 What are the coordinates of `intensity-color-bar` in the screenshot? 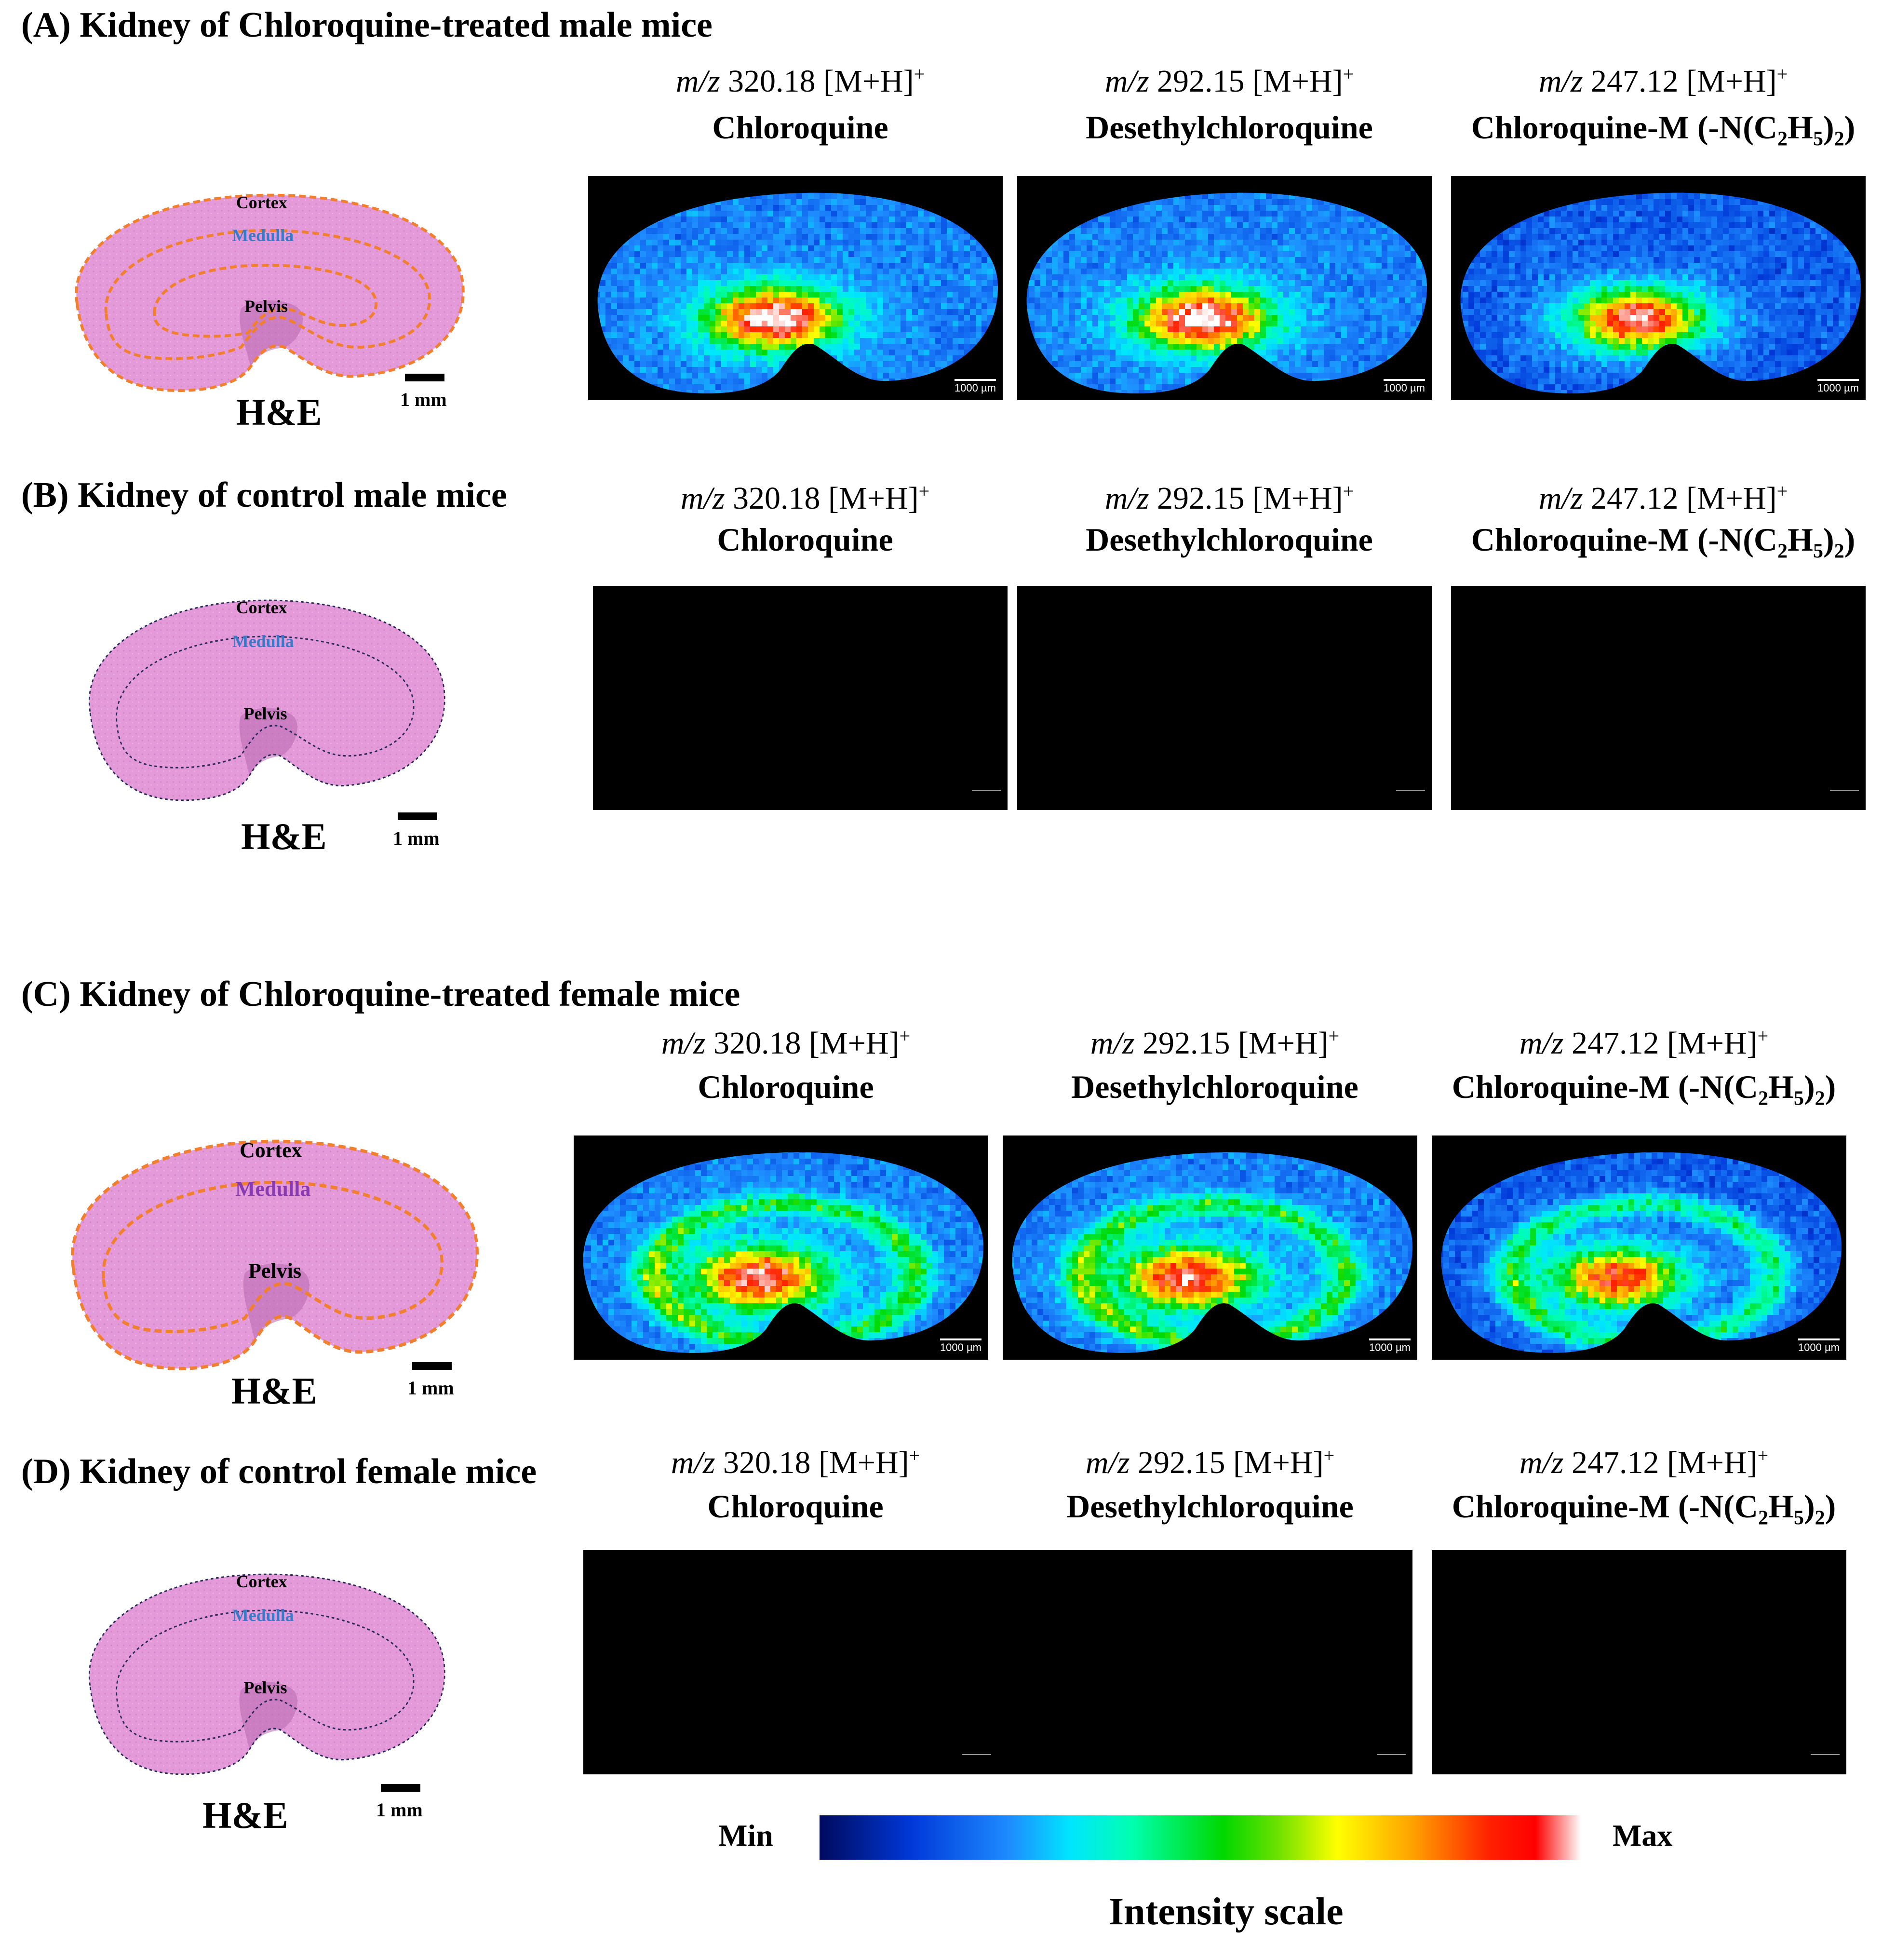 It's located at (1200, 1837).